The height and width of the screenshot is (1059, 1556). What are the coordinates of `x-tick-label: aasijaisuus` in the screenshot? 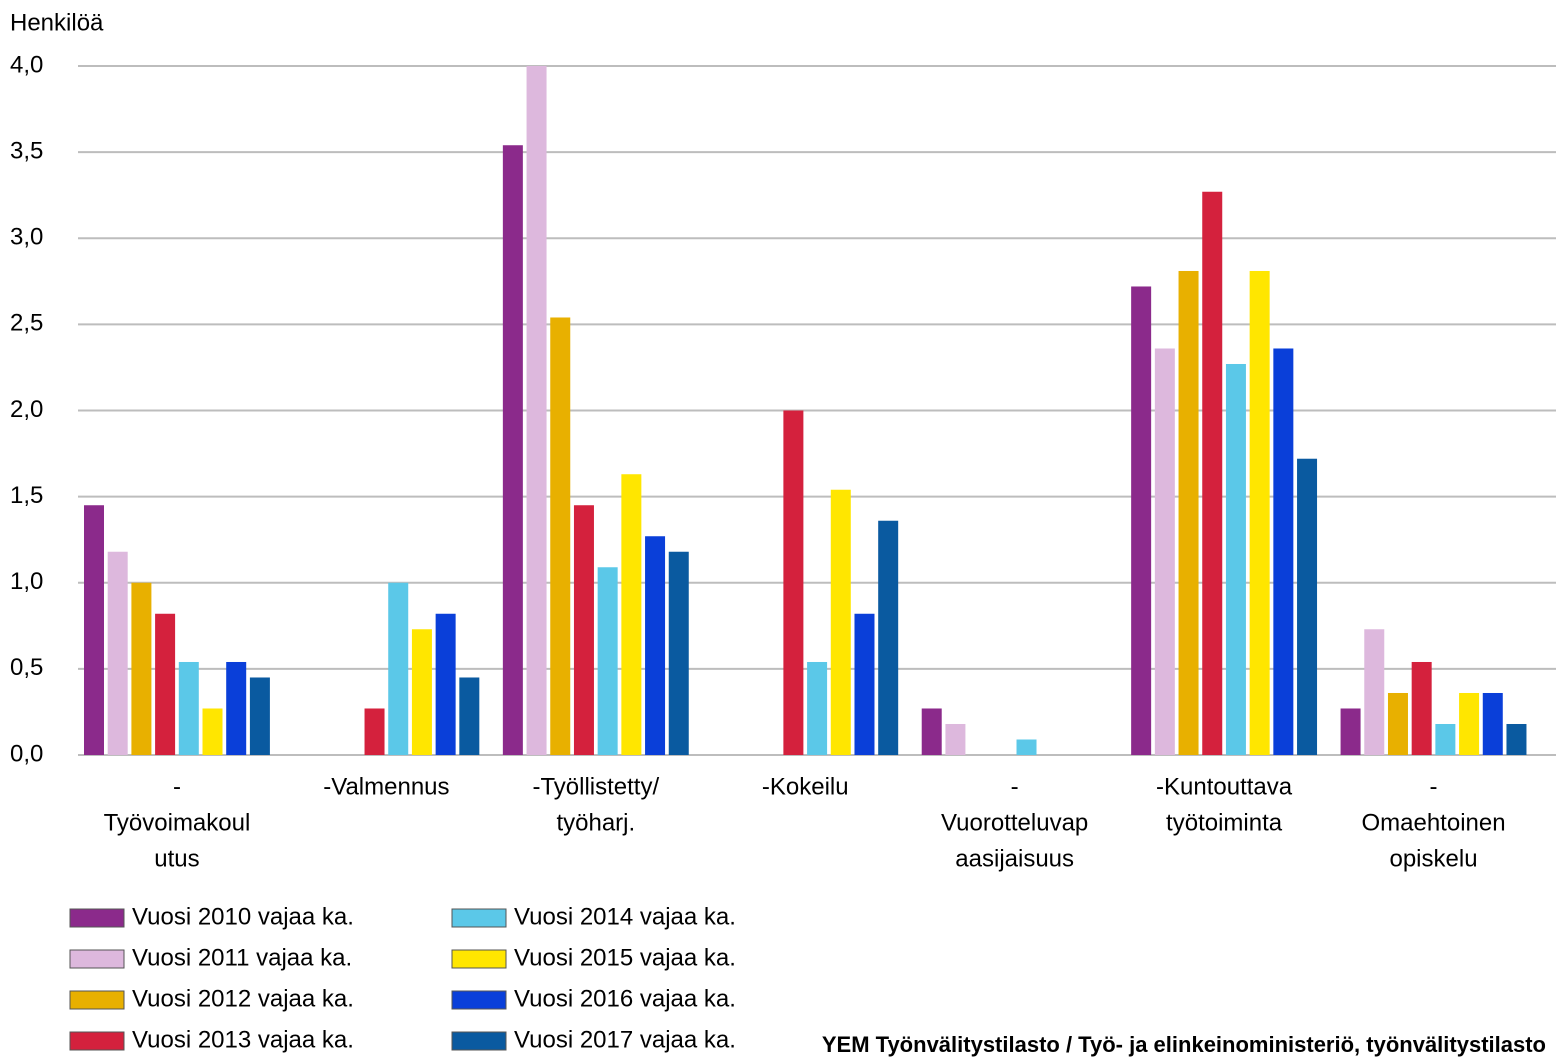 It's located at (1014, 858).